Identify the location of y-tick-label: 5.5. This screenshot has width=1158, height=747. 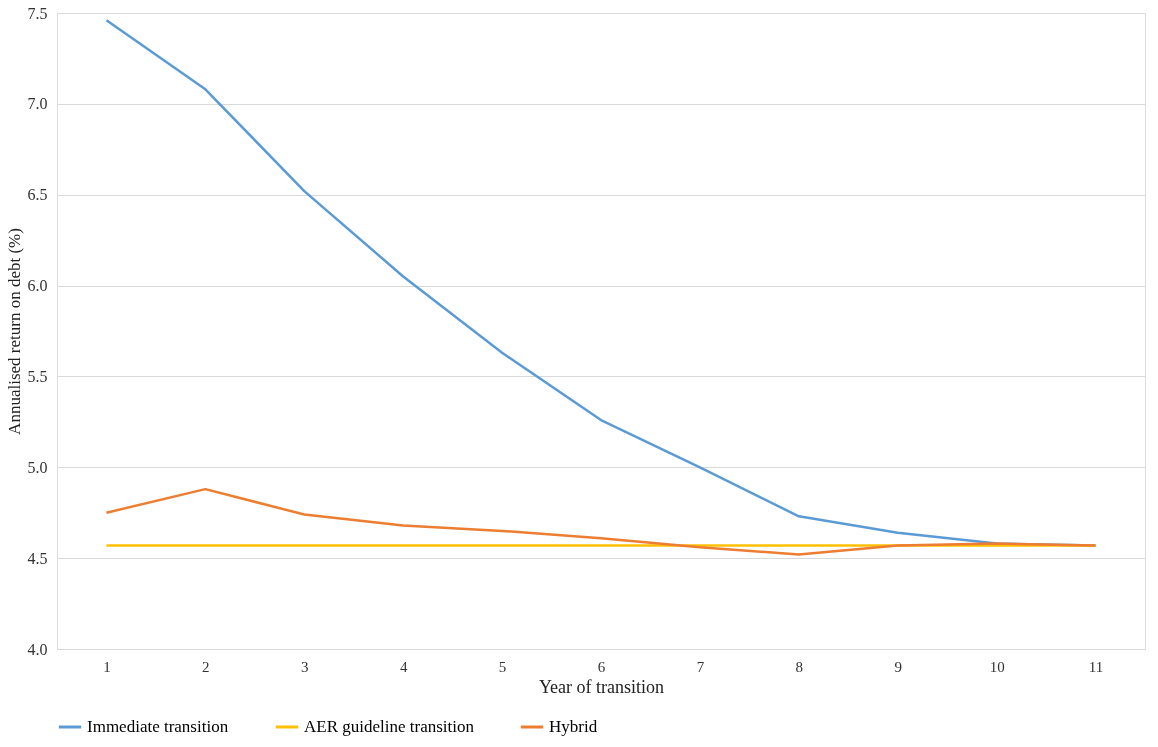
(37, 376).